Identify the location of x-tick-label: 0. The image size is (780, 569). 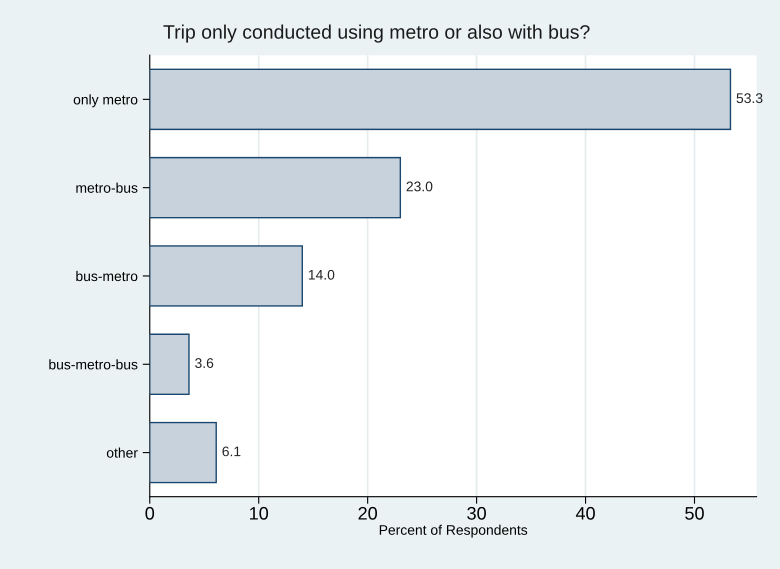
(149, 513).